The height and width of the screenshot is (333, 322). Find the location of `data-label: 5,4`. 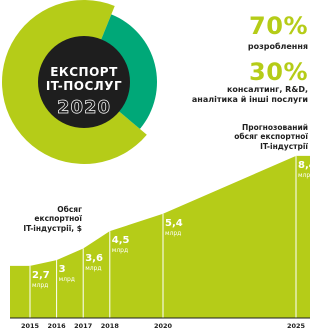

data-label: 5,4 is located at coordinates (174, 223).